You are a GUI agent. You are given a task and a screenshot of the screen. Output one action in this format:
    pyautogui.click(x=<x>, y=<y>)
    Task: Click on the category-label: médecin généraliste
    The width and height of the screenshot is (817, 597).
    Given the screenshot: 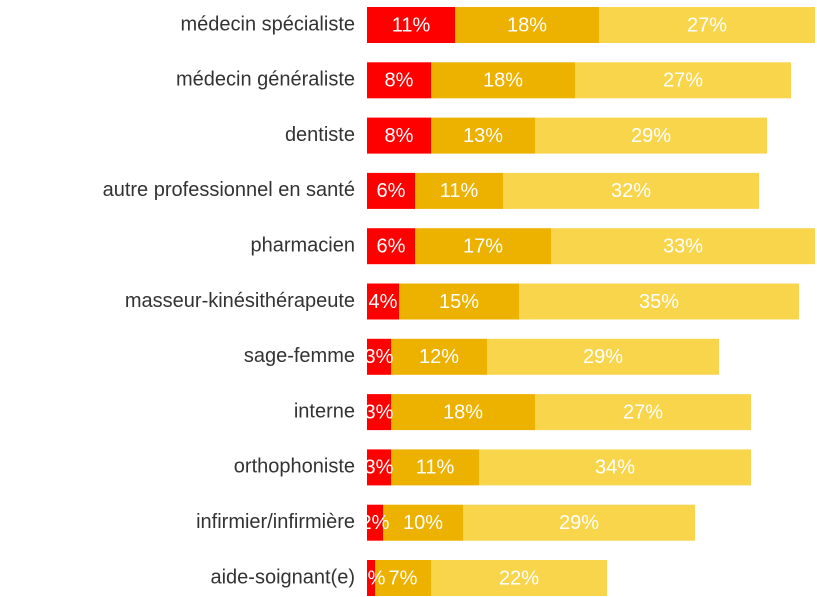 What is the action you would take?
    pyautogui.click(x=265, y=80)
    